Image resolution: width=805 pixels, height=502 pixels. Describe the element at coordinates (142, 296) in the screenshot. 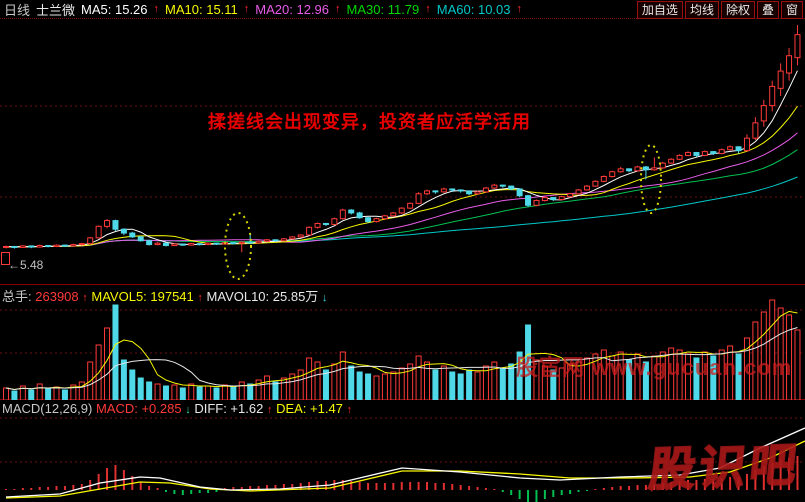

I see `mavol5-readout: MAVOL5: 197541` at that location.